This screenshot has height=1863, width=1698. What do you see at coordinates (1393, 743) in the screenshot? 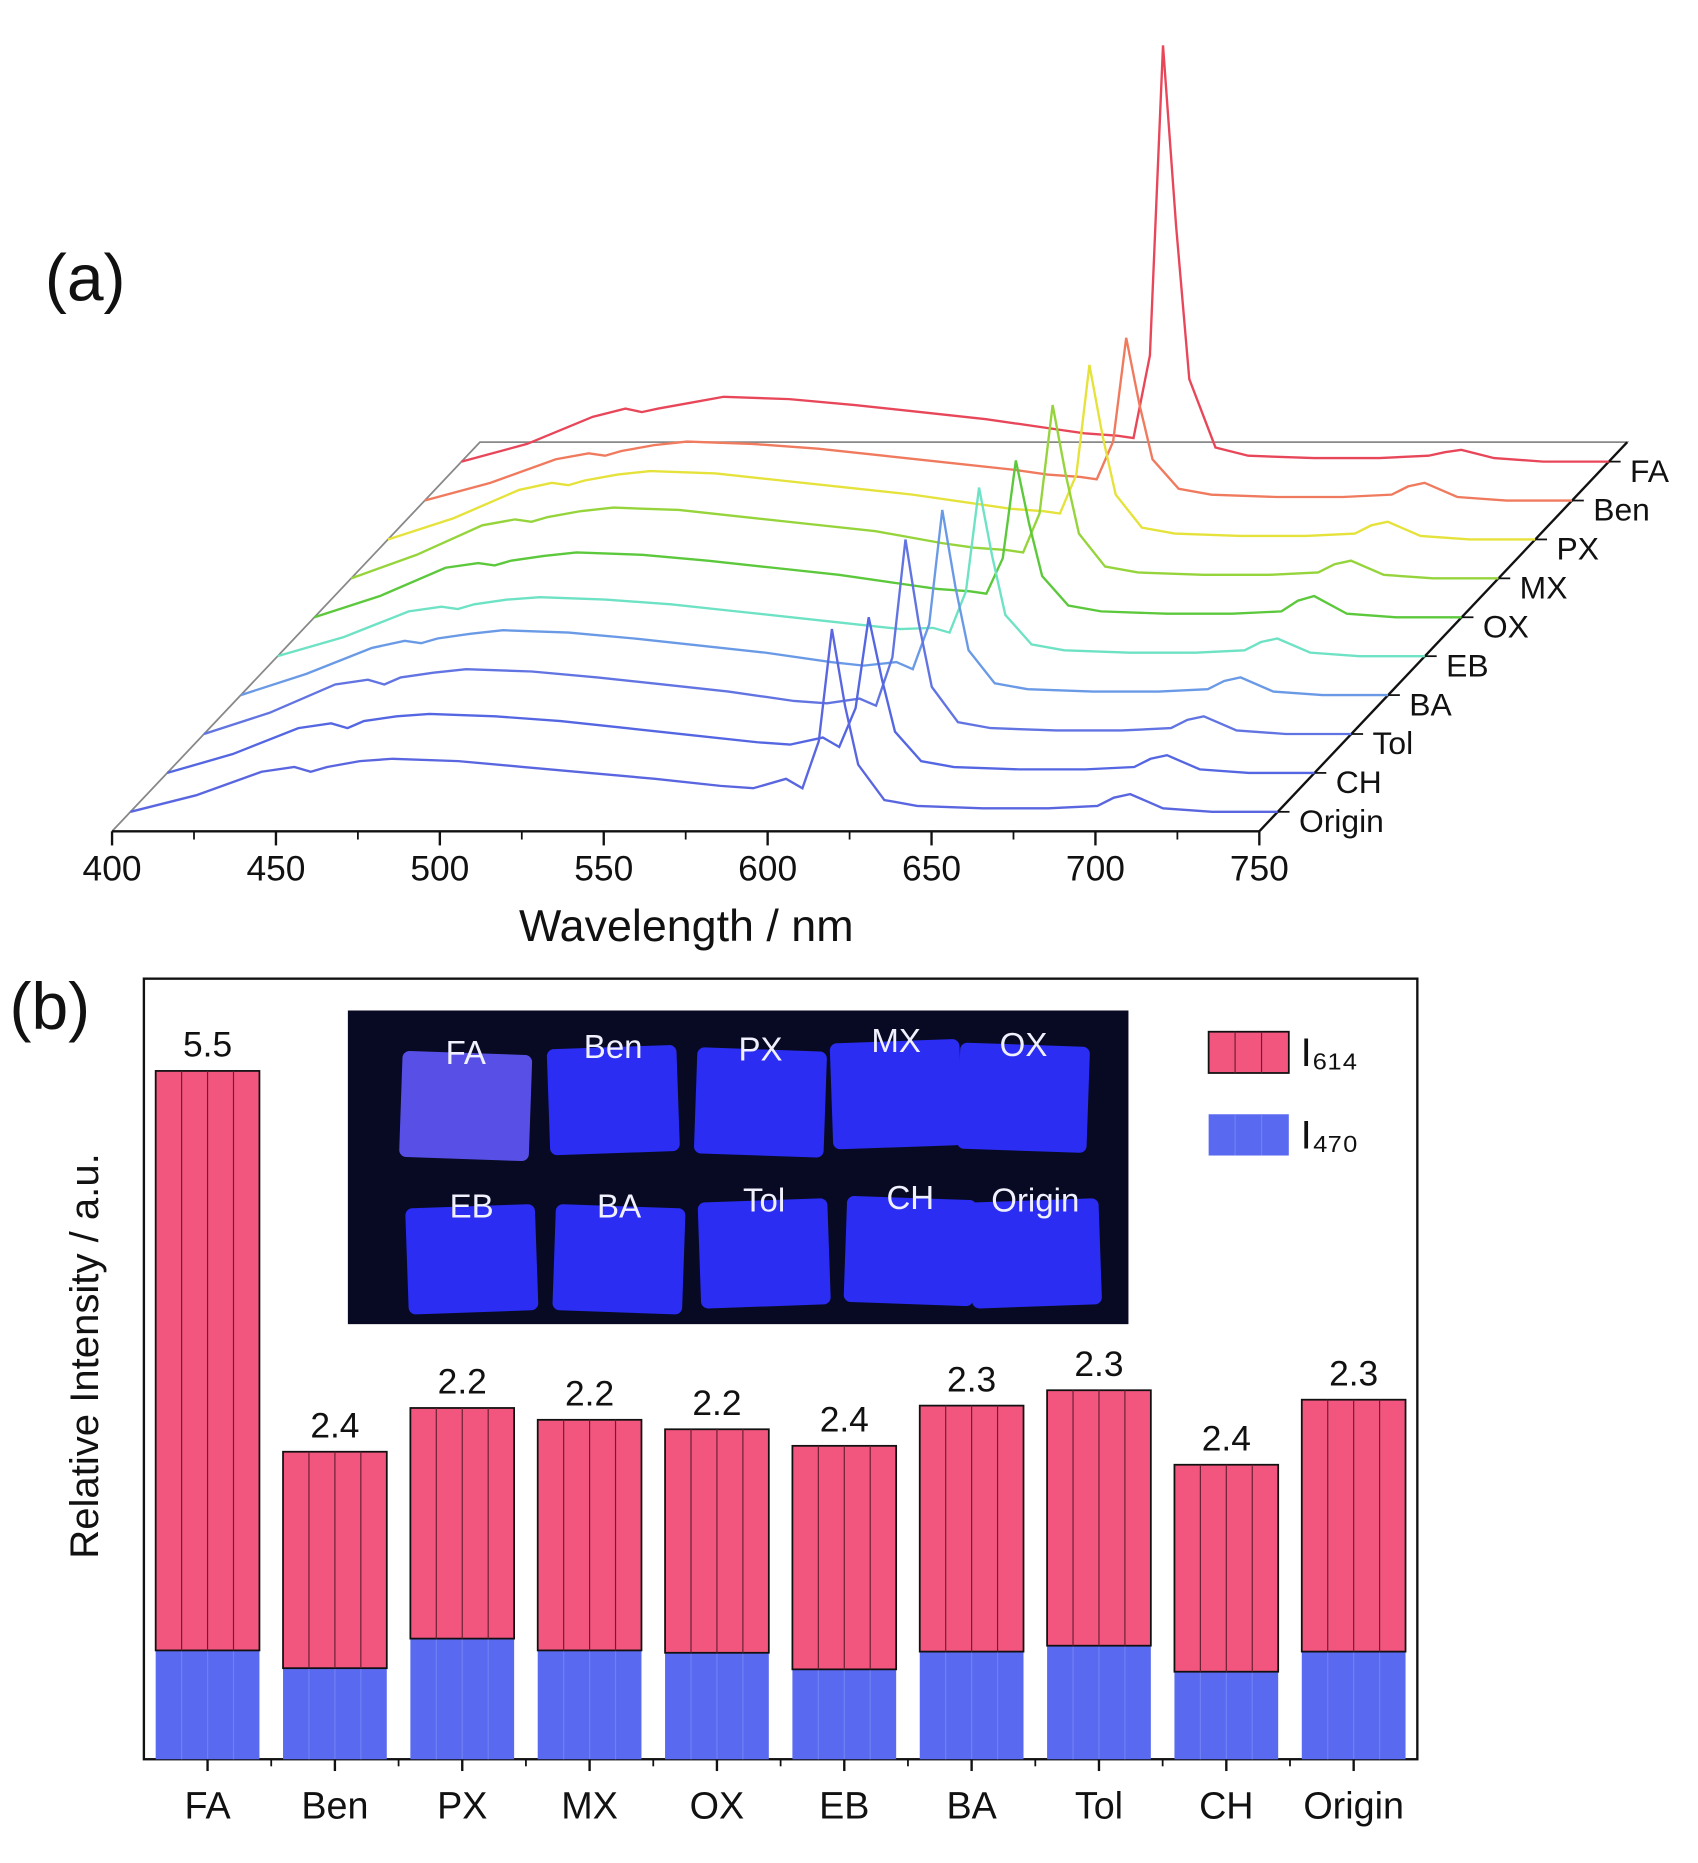
I see `depth-label: Tol` at bounding box center [1393, 743].